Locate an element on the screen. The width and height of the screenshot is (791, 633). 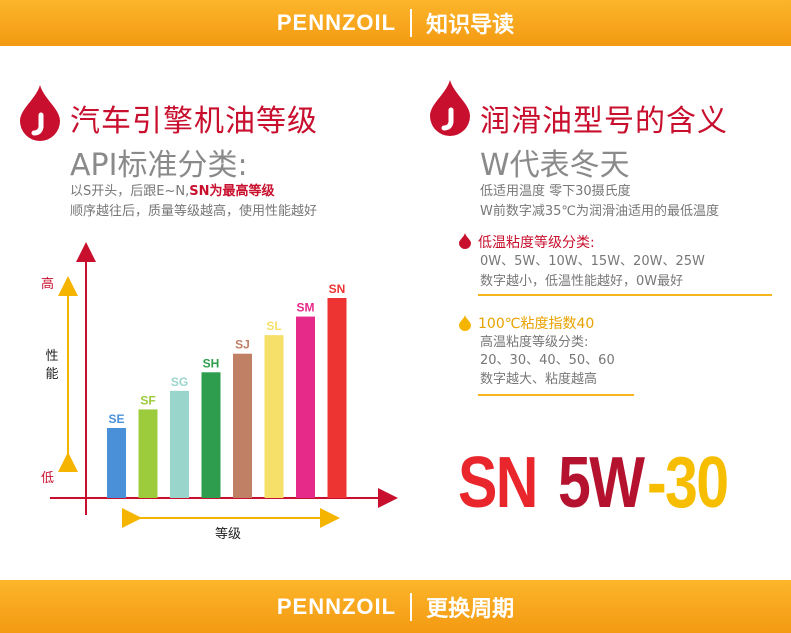
bar-label-se: SE is located at coordinates (116, 419).